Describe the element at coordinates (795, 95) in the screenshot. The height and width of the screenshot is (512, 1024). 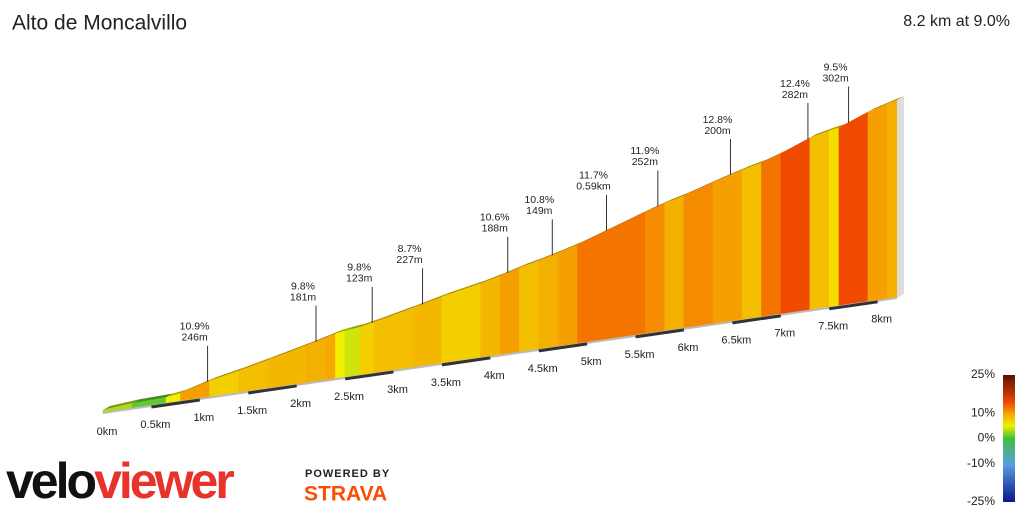
I see `annotation-length: 282m` at that location.